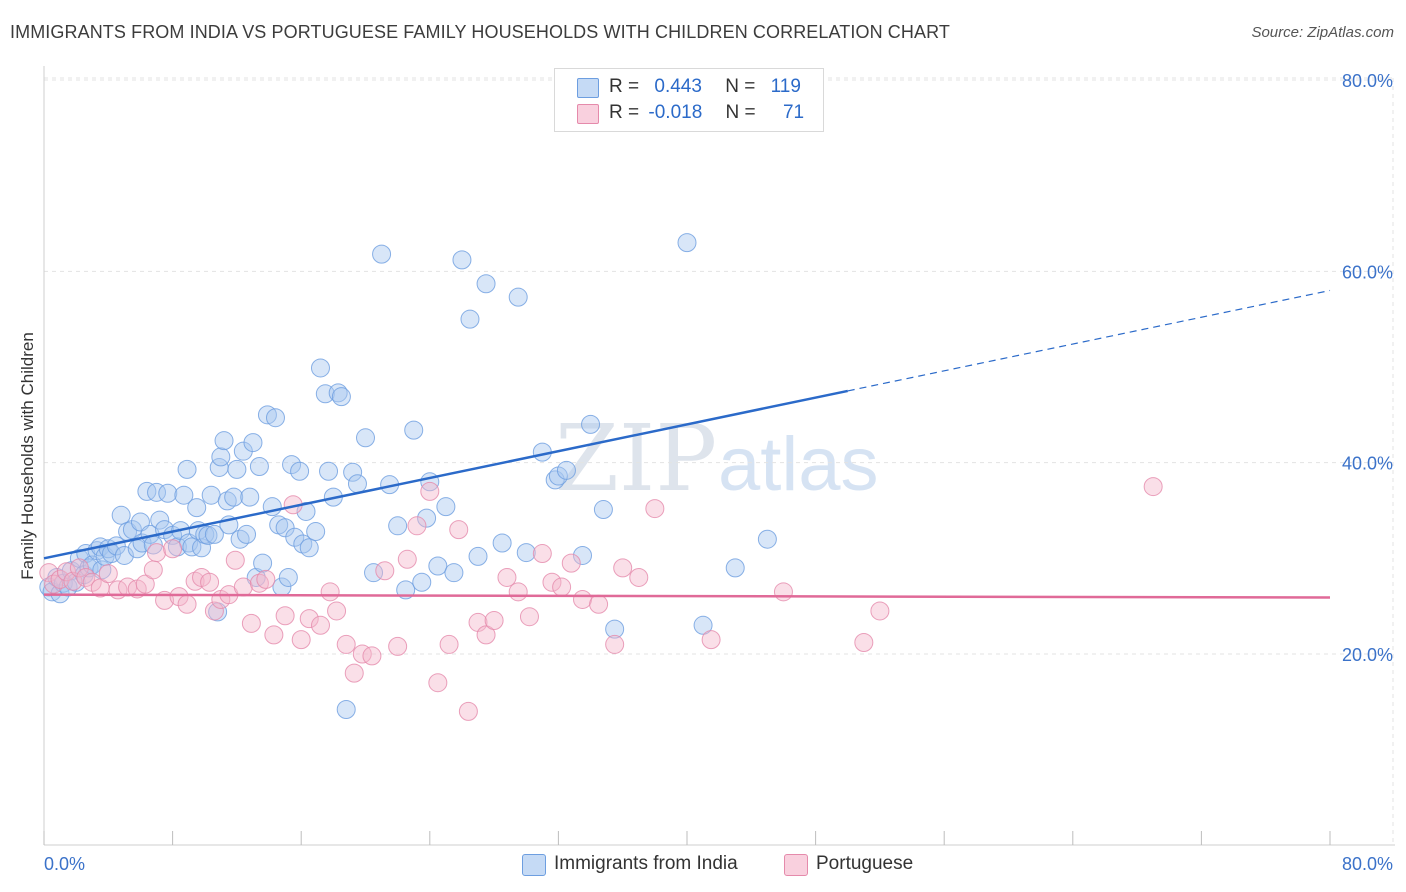  What do you see at coordinates (446, 474) in the screenshot?
I see `trend-line-india` at bounding box center [446, 474].